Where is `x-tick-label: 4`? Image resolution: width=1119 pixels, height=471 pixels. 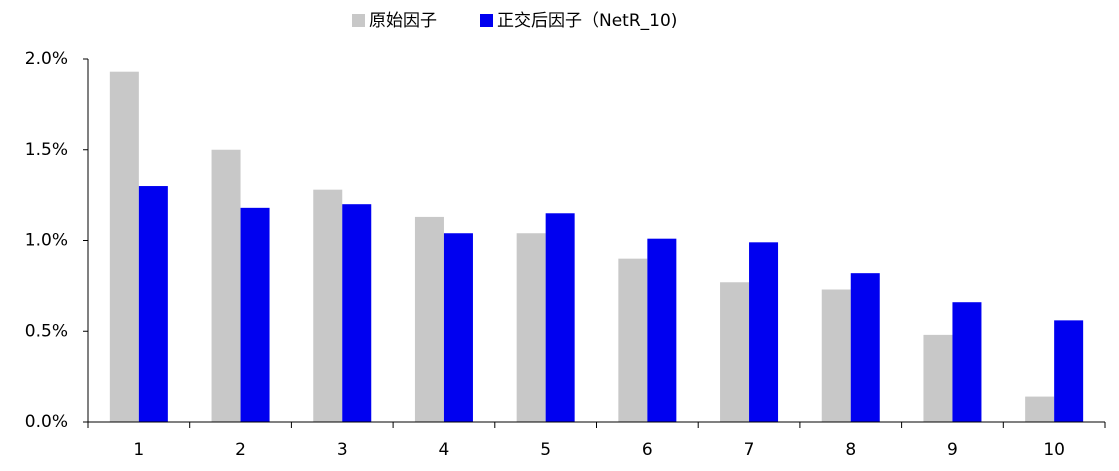 x-tick-label: 4 is located at coordinates (444, 450).